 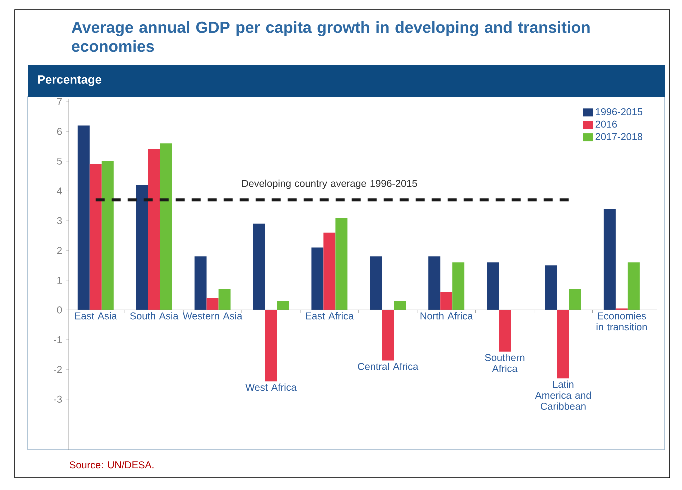 I want to click on y-tick-label: 7, so click(x=59, y=102).